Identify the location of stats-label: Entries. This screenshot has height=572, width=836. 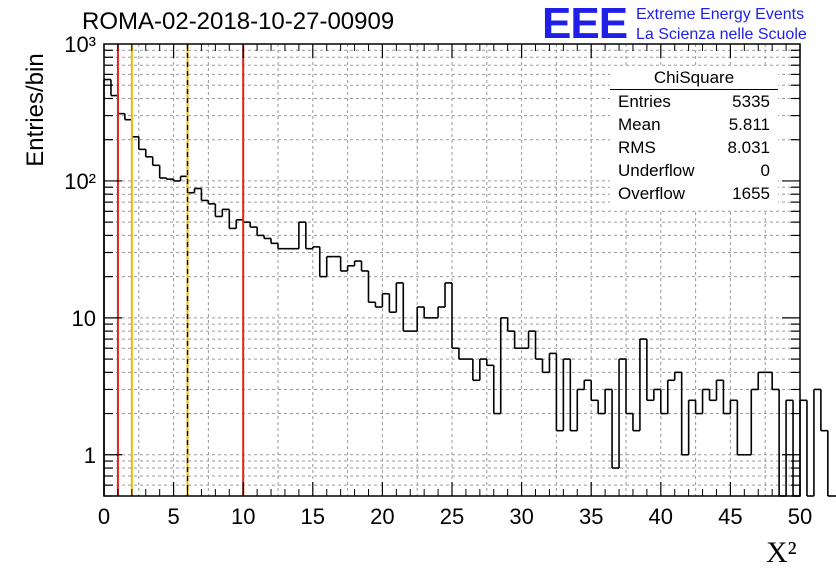
(644, 101).